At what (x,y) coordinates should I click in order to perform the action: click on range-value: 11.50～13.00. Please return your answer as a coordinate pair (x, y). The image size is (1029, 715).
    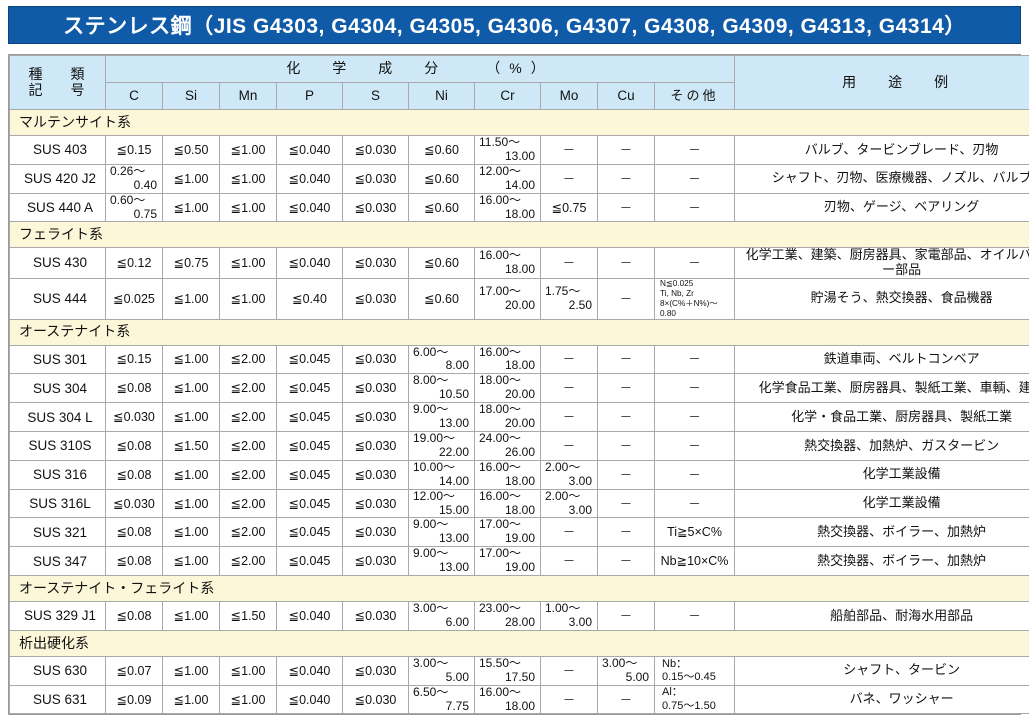
    Looking at the image, I should click on (507, 150).